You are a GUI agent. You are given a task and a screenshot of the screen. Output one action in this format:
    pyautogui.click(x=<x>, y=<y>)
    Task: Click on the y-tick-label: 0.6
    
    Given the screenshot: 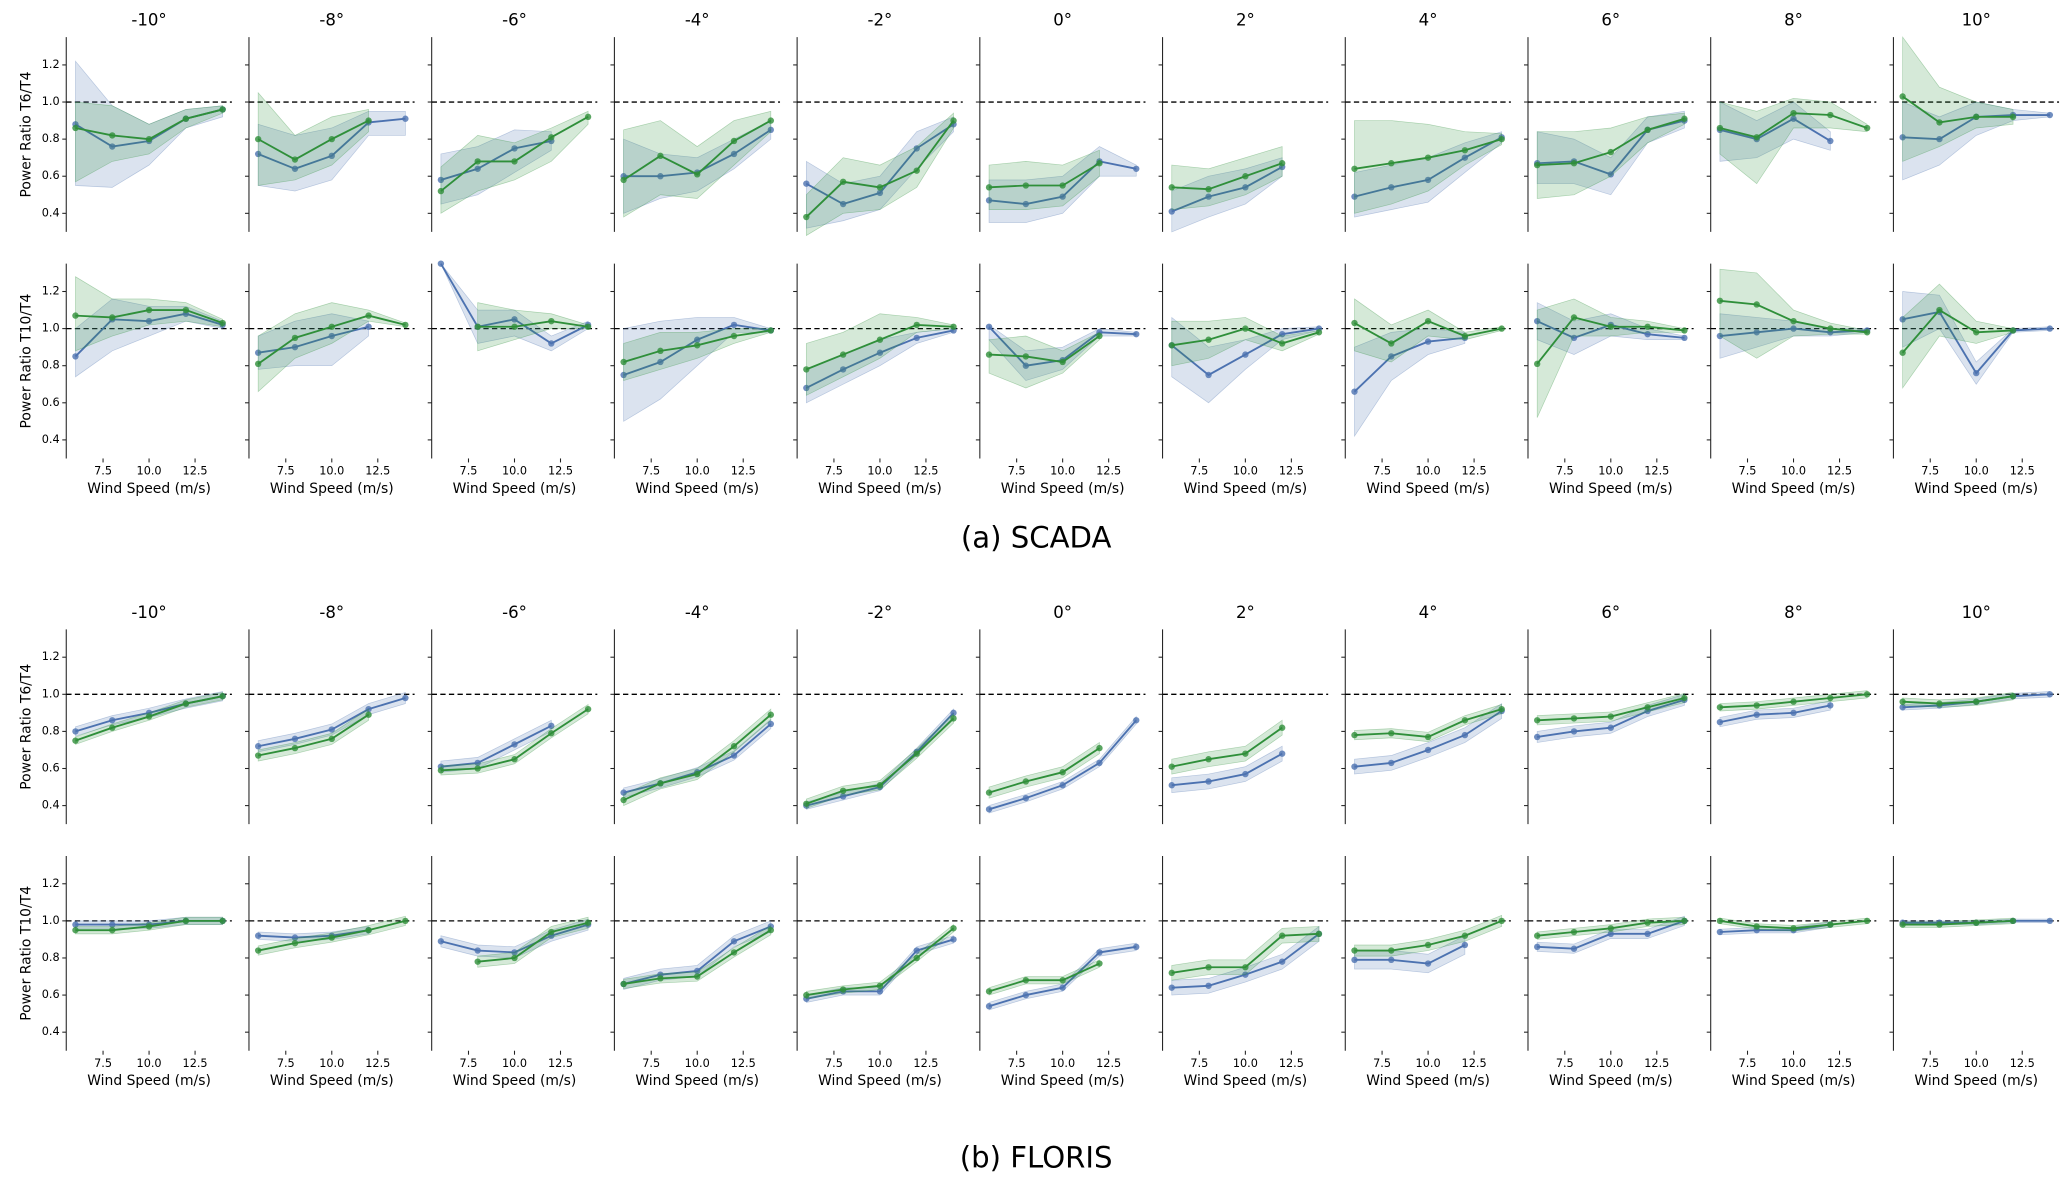 What is the action you would take?
    pyautogui.click(x=51, y=767)
    